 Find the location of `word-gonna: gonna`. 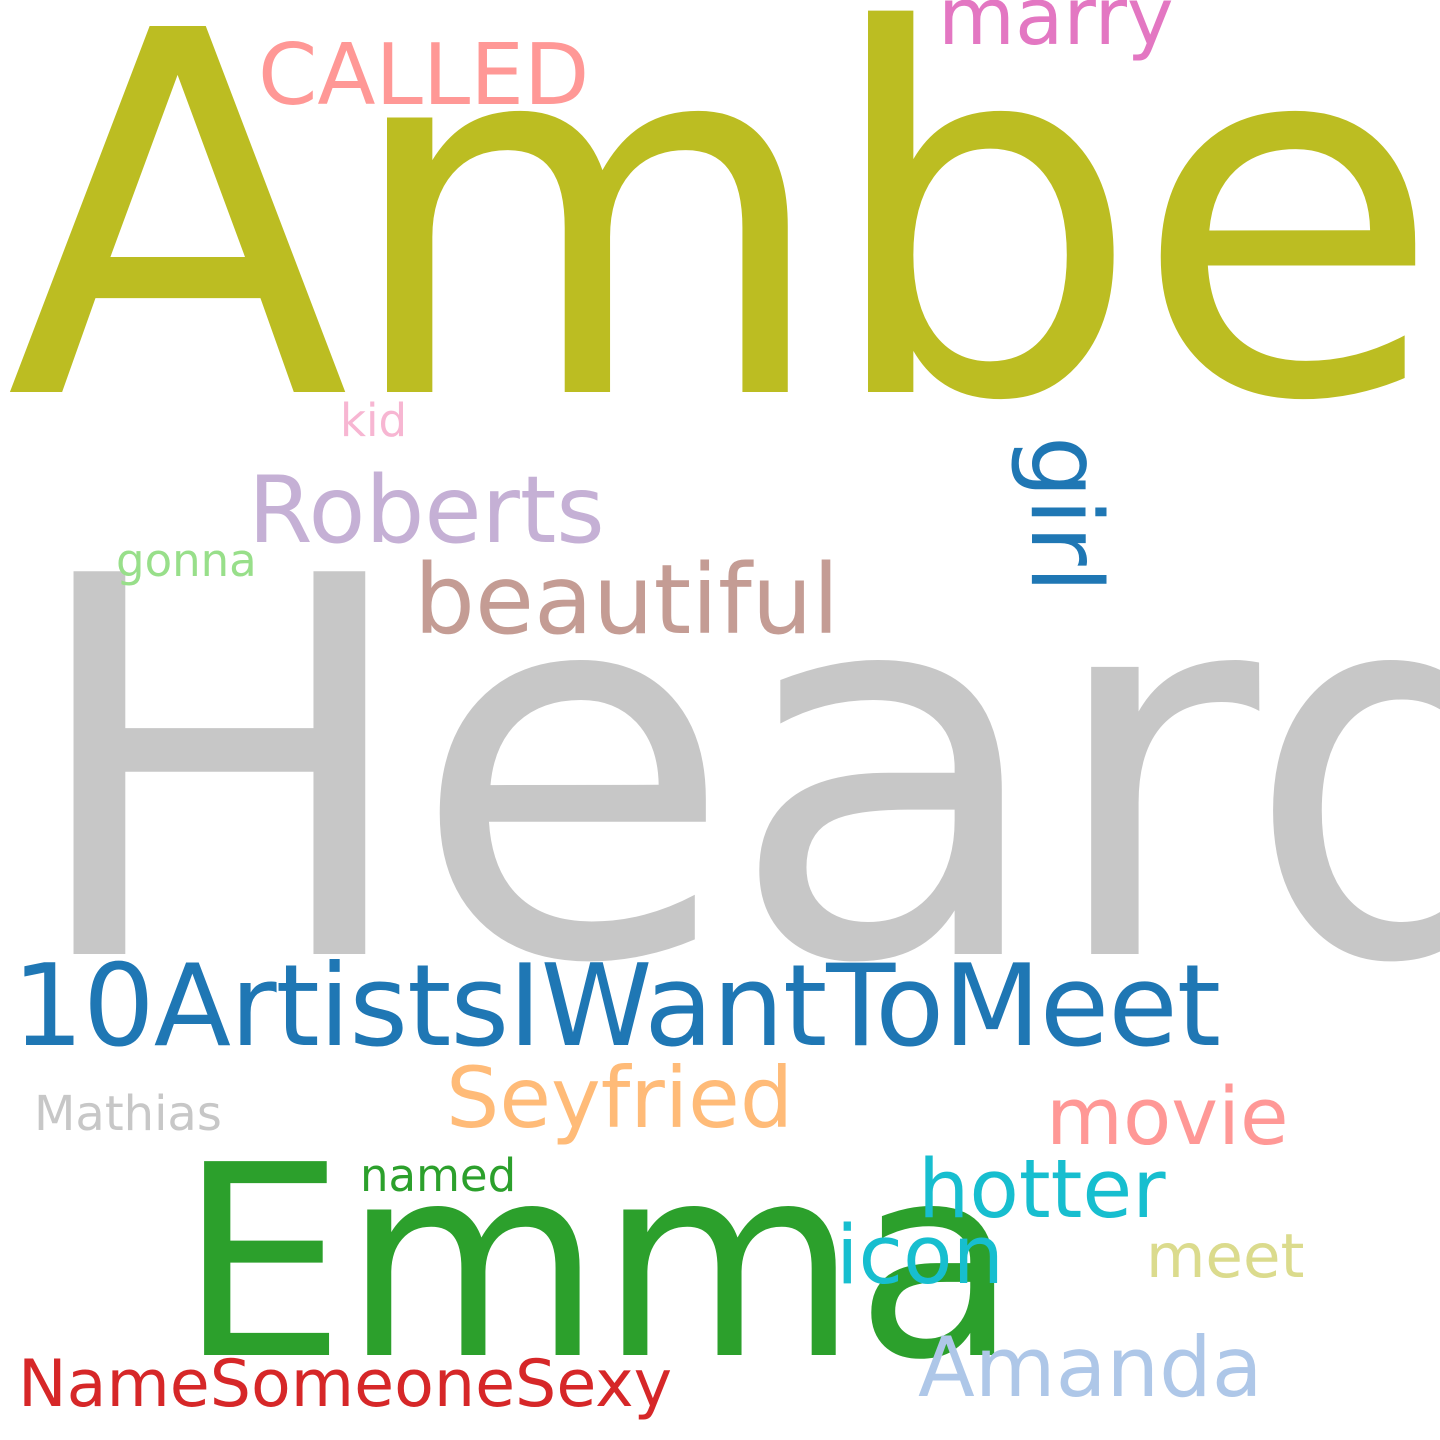

word-gonna: gonna is located at coordinates (186, 560).